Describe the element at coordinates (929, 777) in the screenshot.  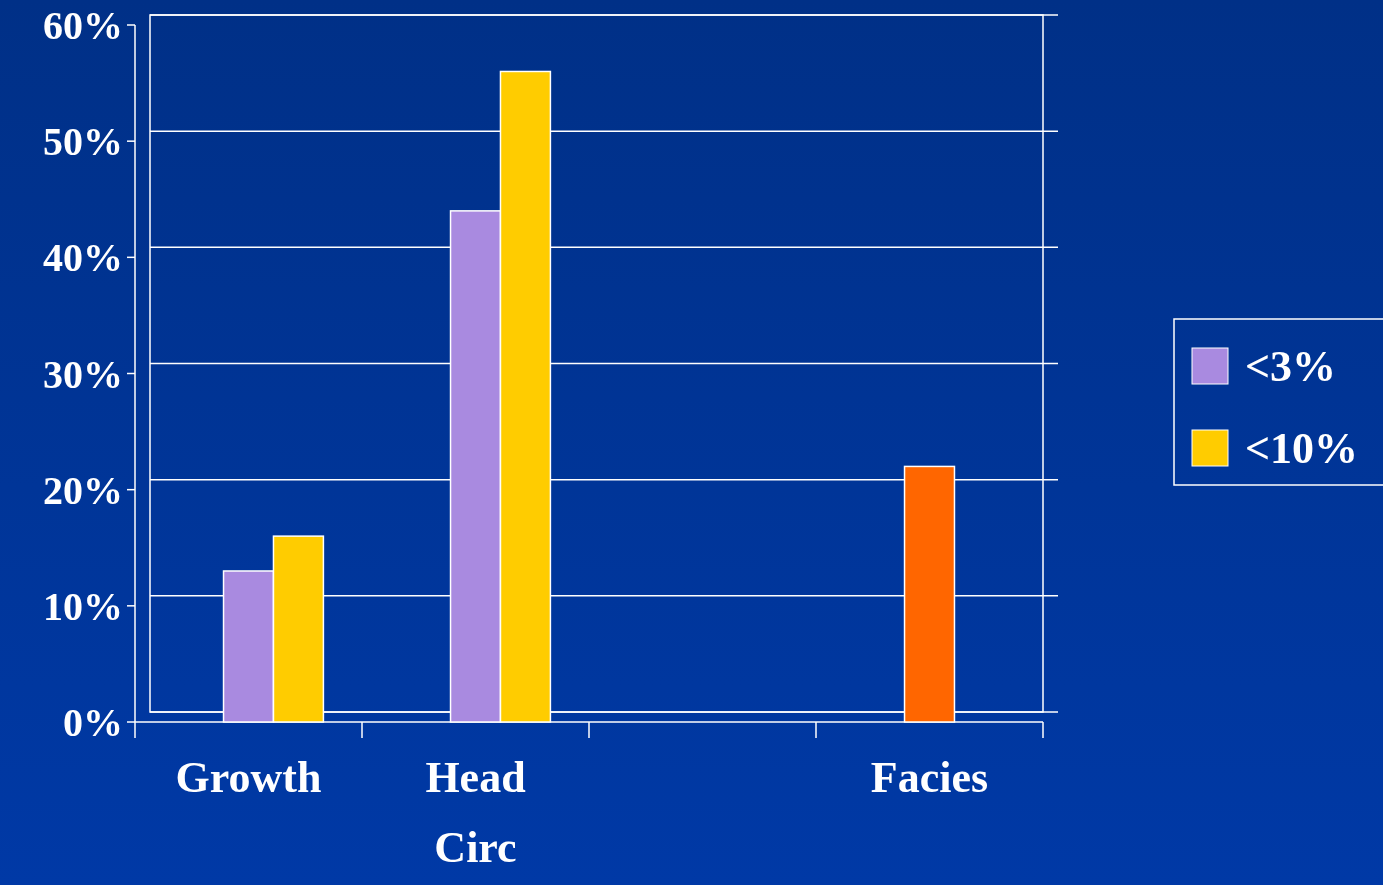
I see `x-tick-label: Facies` at that location.